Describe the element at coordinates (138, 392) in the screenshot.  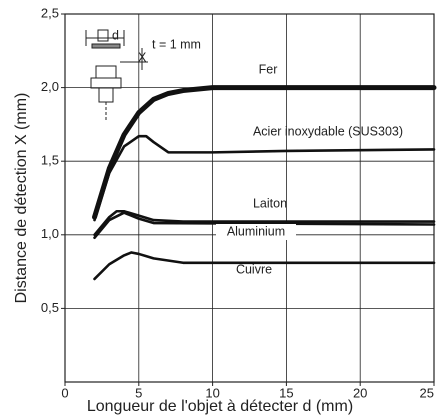
I see `x-tick-label: 5` at that location.